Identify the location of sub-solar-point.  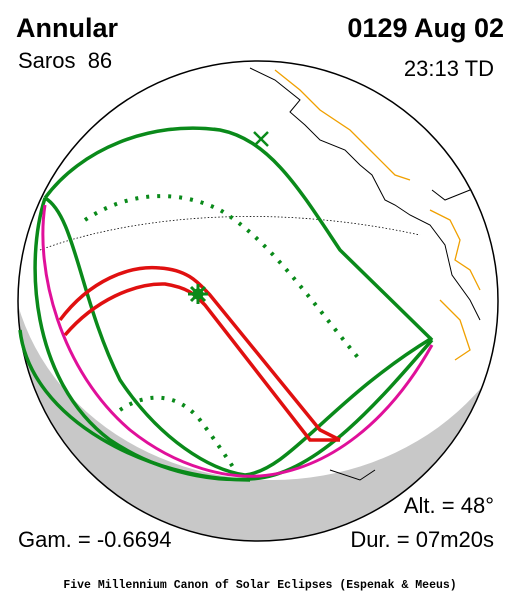
(261, 139).